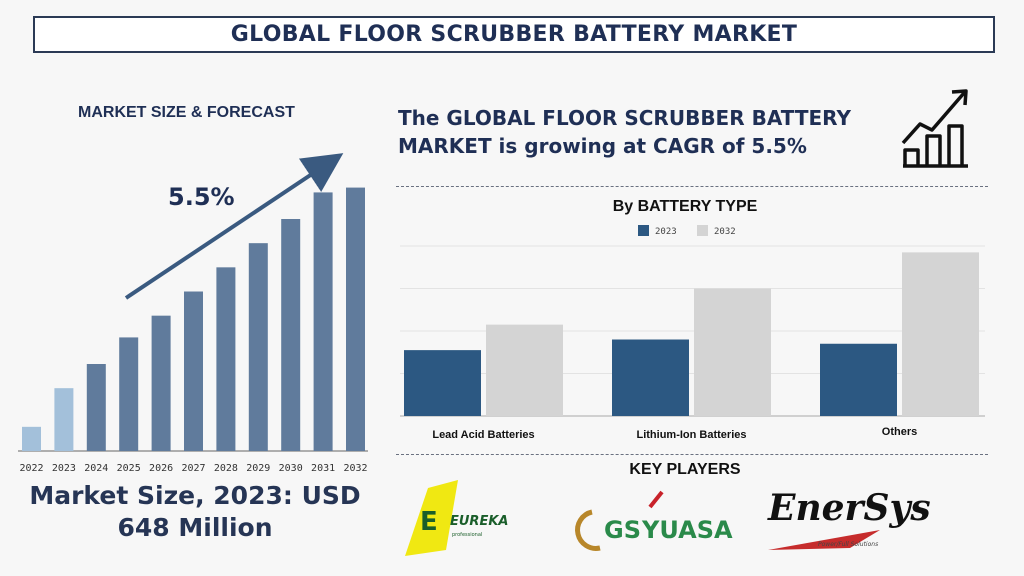 This screenshot has height=576, width=1024. What do you see at coordinates (849, 508) in the screenshot?
I see `enersys-logo-text: EnerSys` at bounding box center [849, 508].